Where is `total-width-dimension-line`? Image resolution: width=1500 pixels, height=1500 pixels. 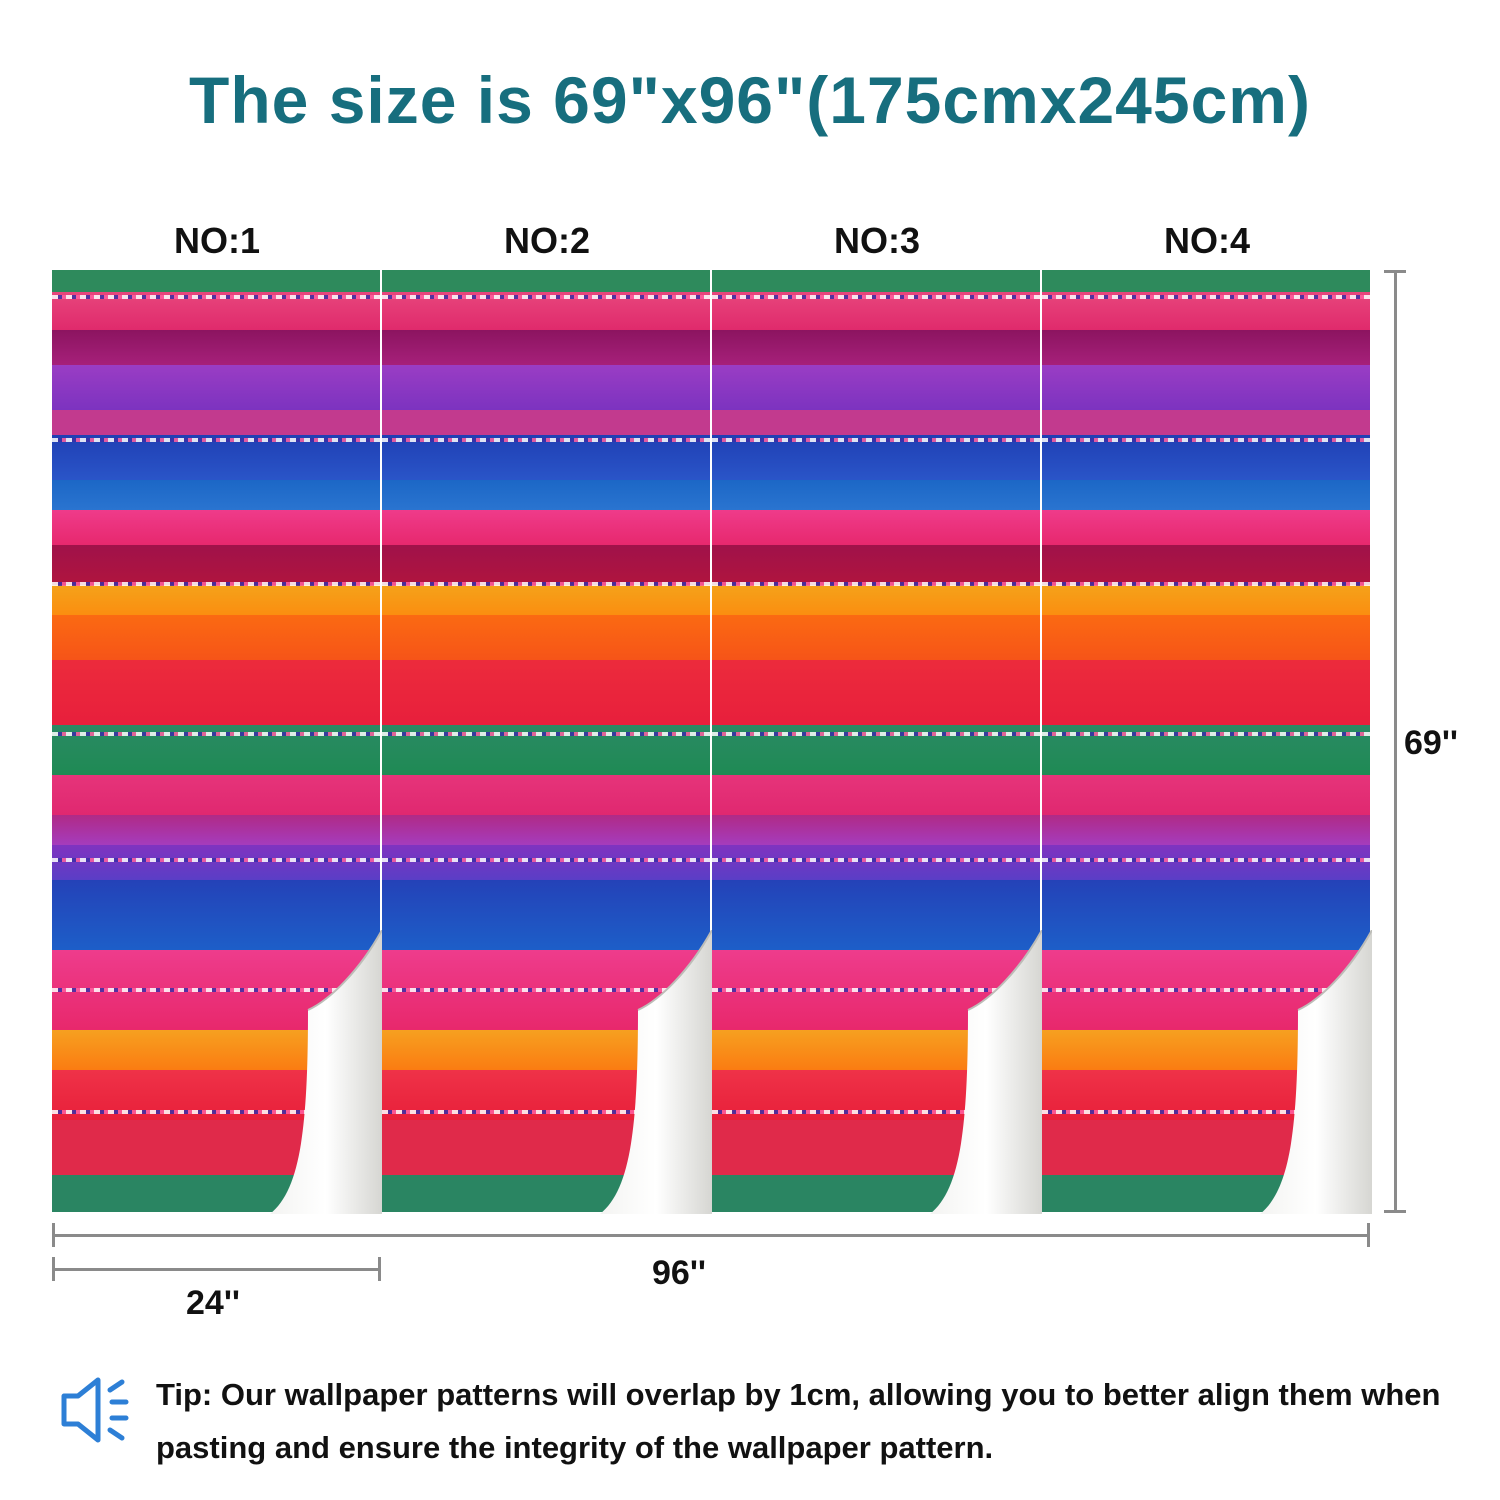
total-width-dimension-line is located at coordinates (711, 1235).